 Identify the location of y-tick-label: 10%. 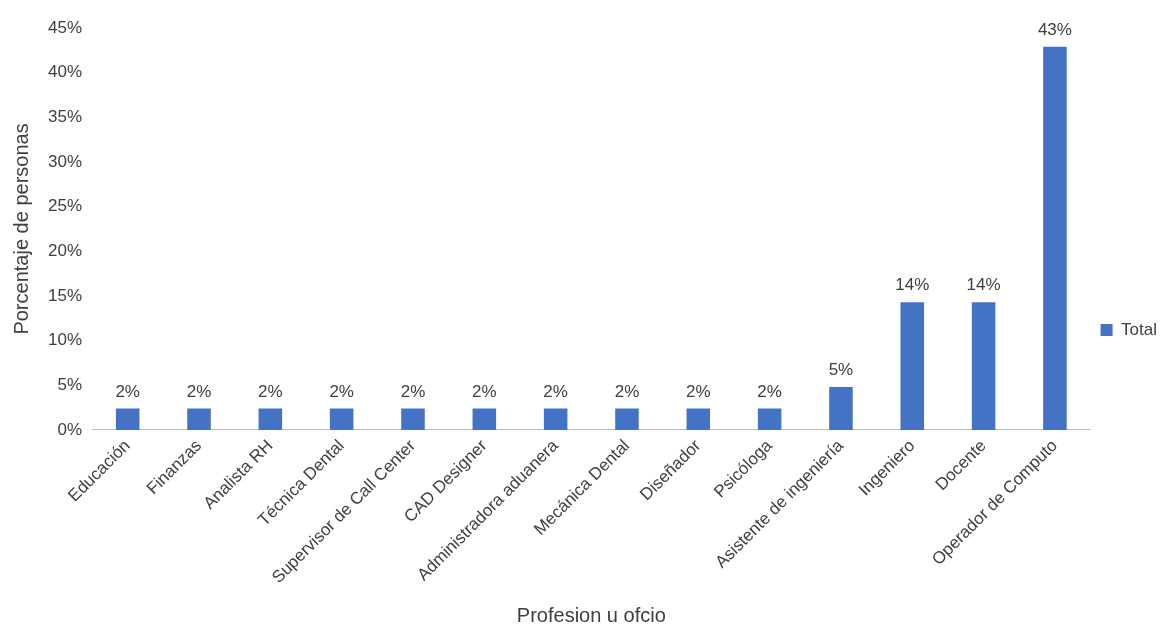
(65, 340).